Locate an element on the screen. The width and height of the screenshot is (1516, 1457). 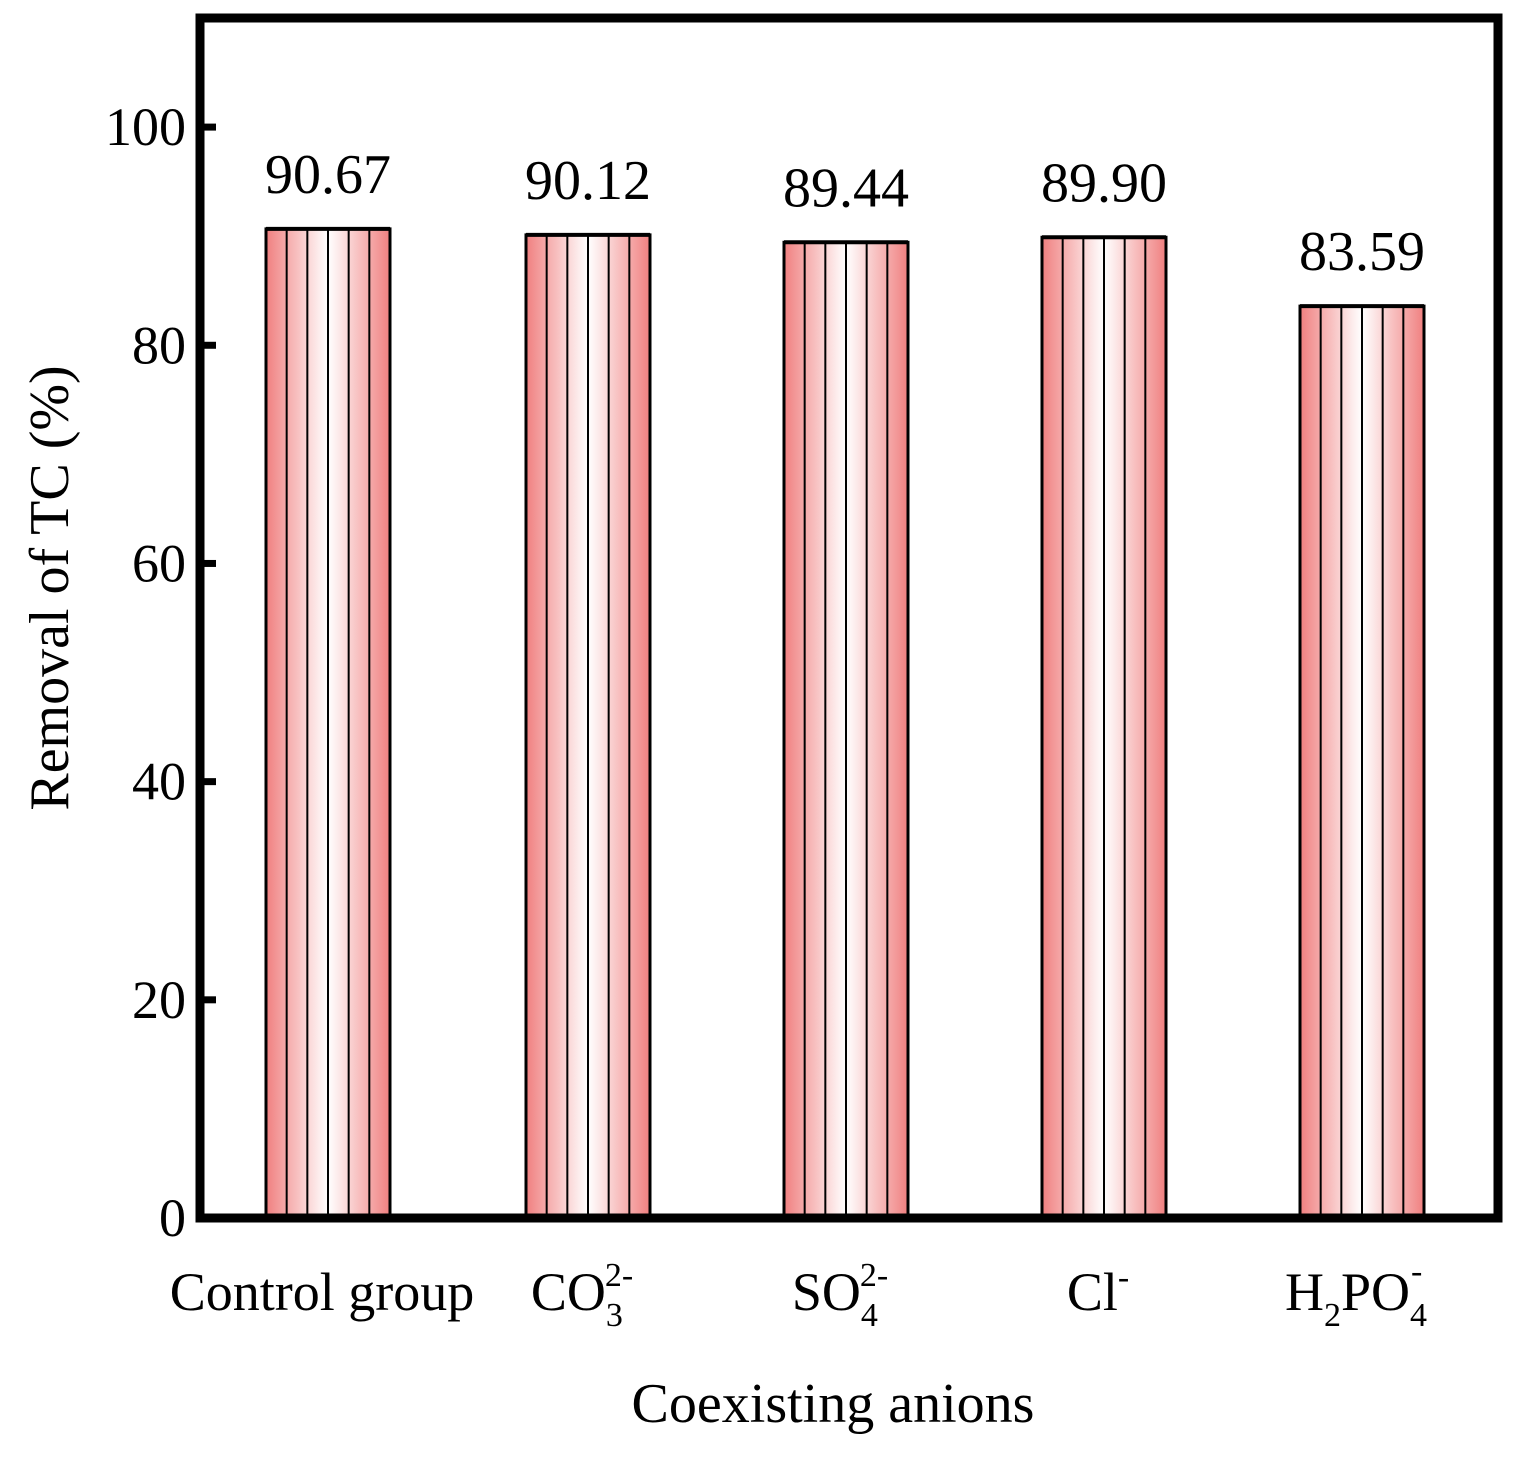
bar-value-label: 89.90 is located at coordinates (1104, 183).